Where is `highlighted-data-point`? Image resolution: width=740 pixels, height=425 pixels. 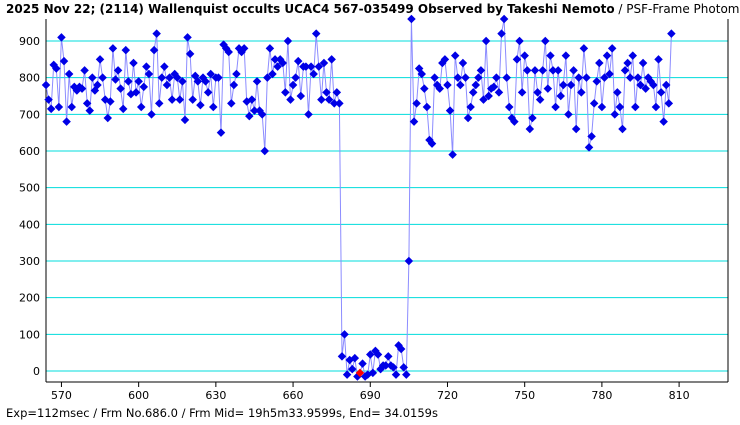 highlighted-data-point is located at coordinates (360, 373).